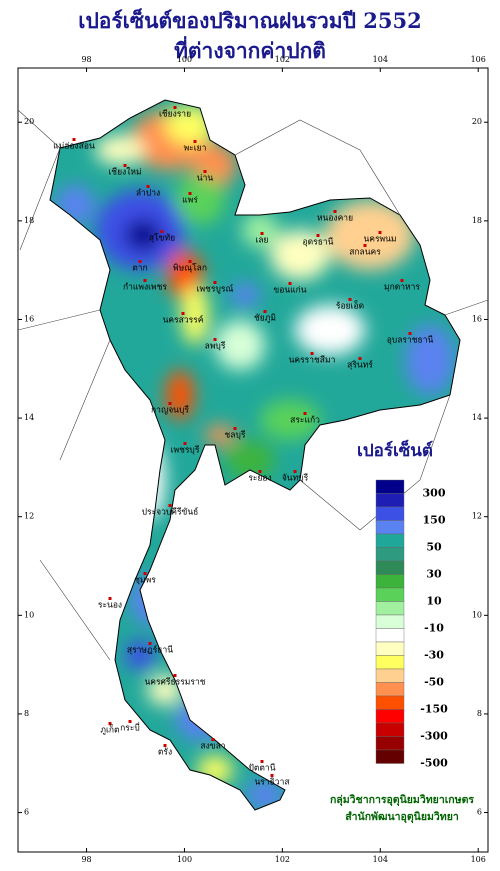  I want to click on place-label: หนองคาย, so click(335, 219).